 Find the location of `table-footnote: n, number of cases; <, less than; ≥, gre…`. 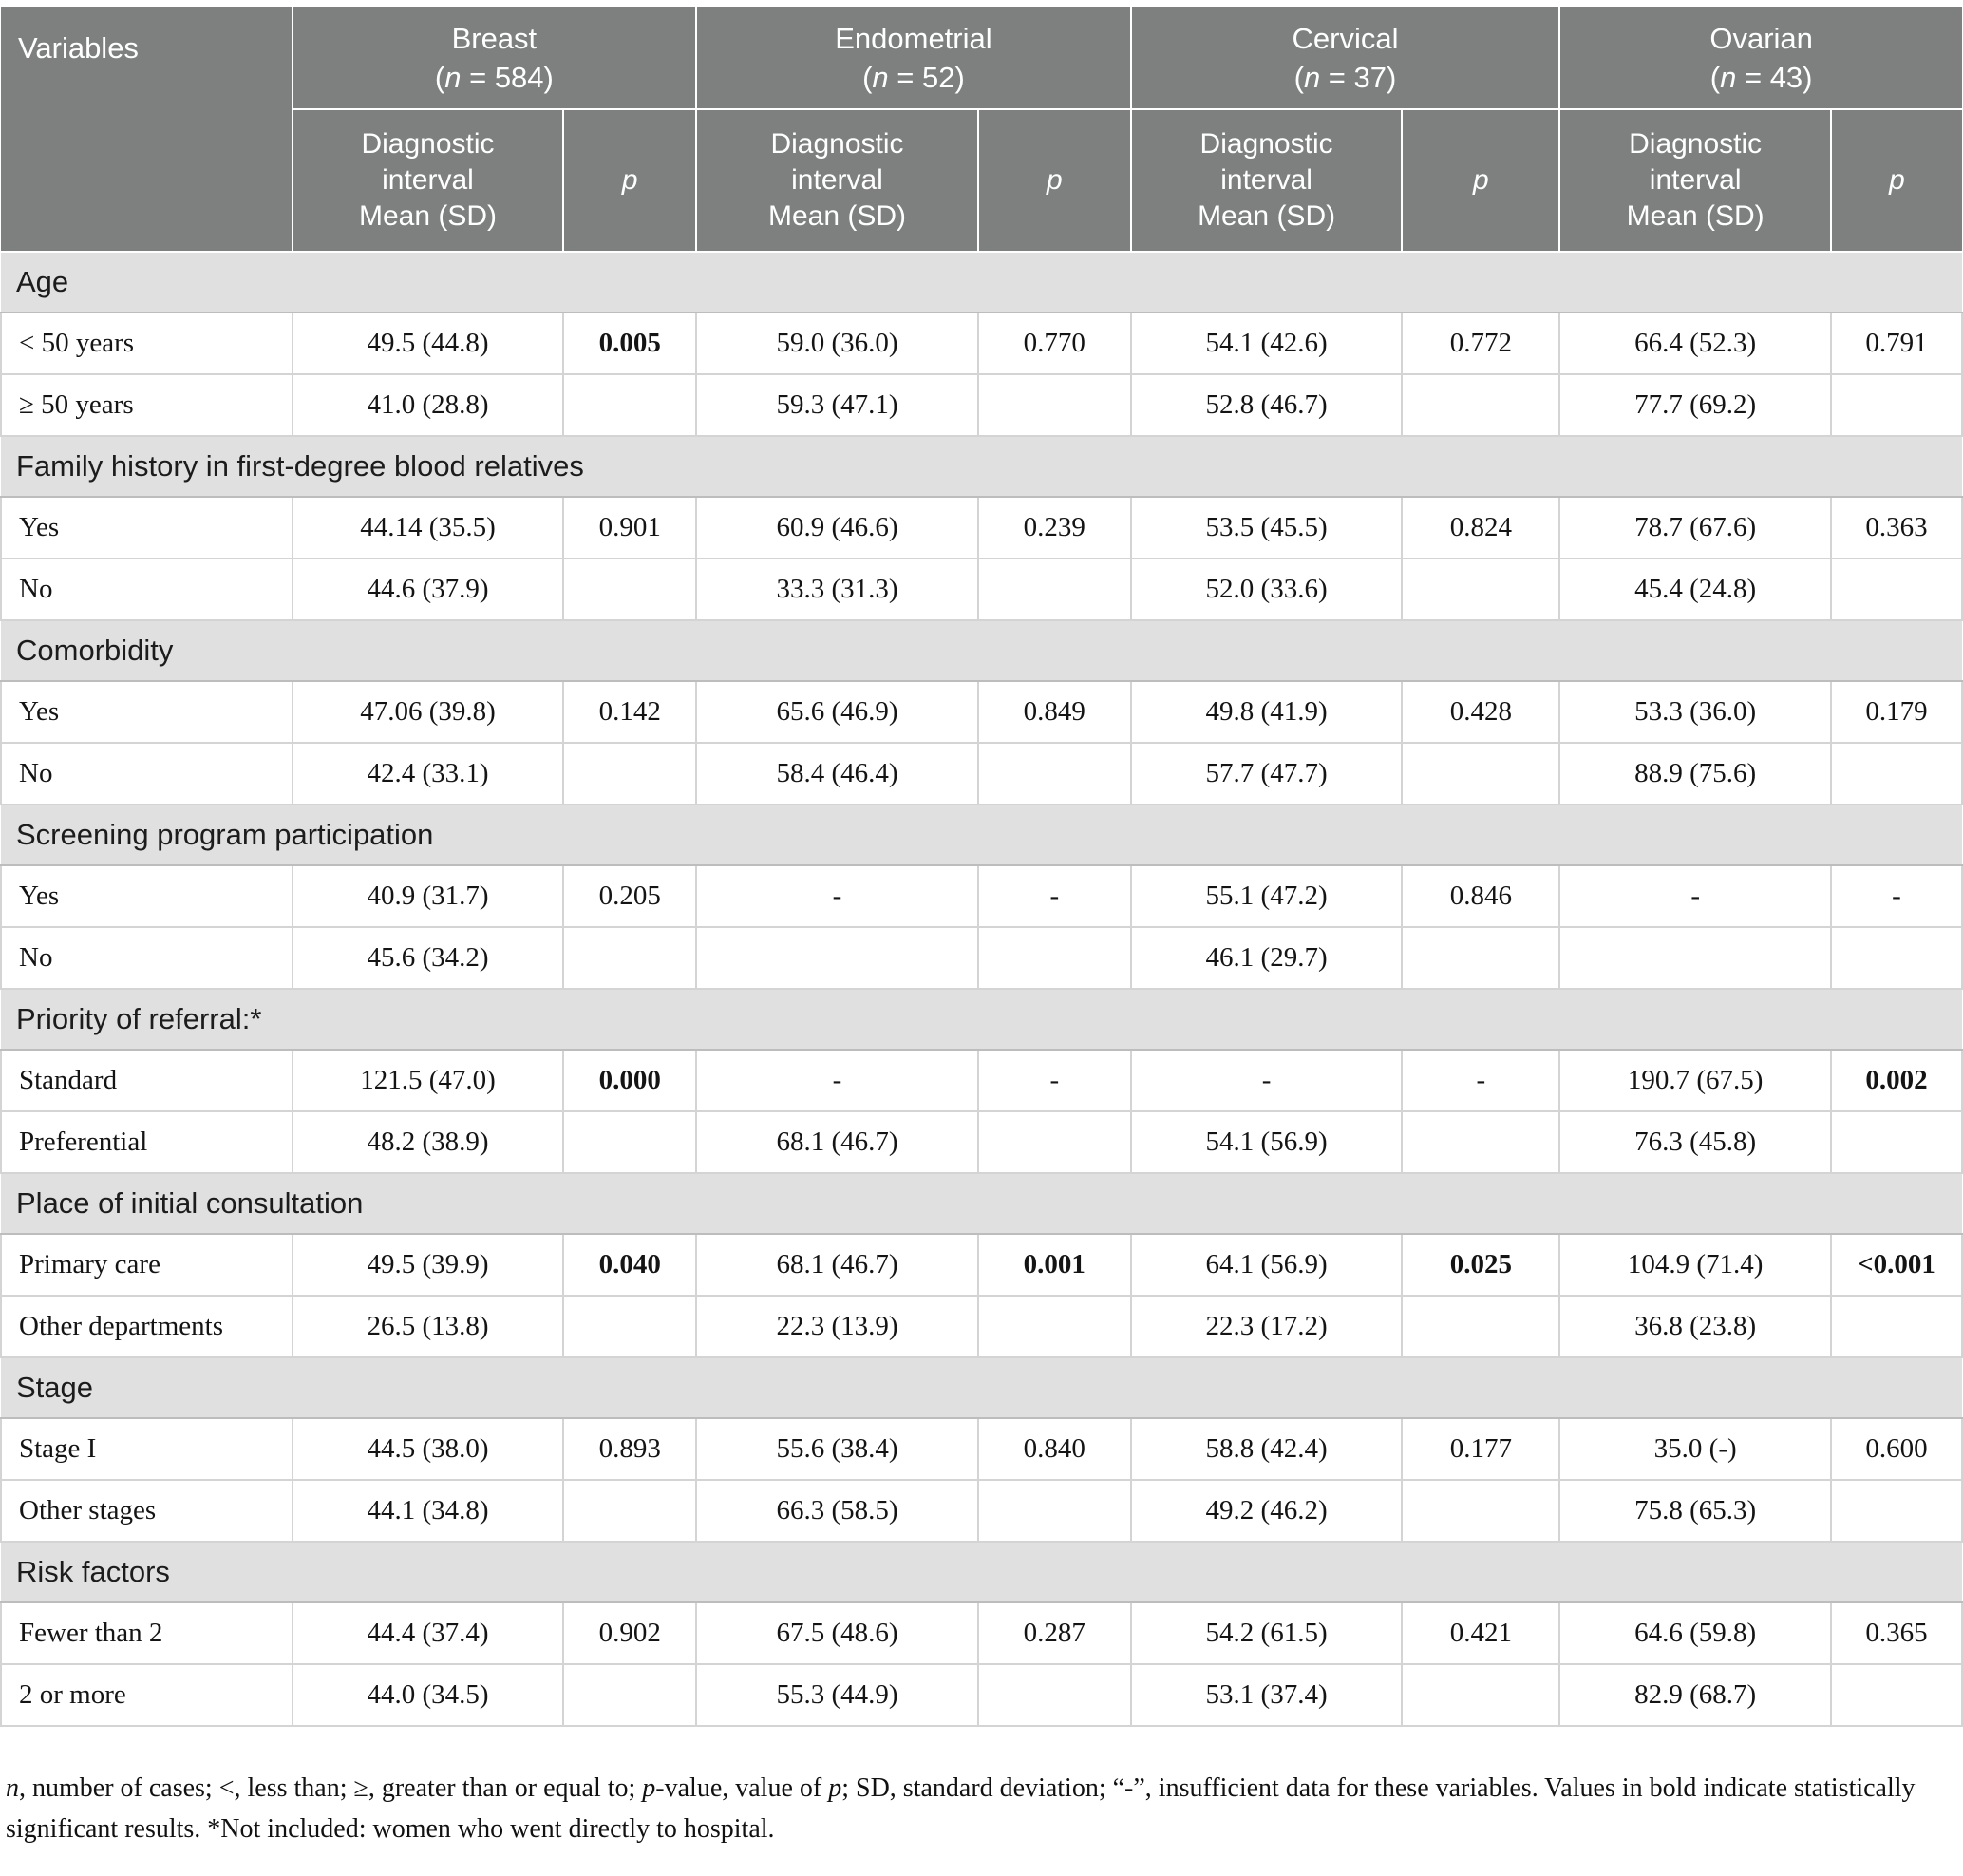

table-footnote: n, number of cases; <, less than; ≥, gre… is located at coordinates (981, 1801).